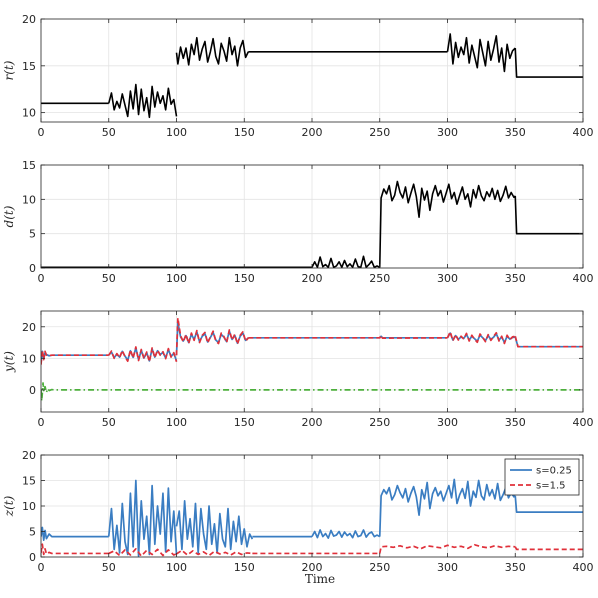 This screenshot has width=598, height=598. I want to click on series-s=1.5, so click(312, 550).